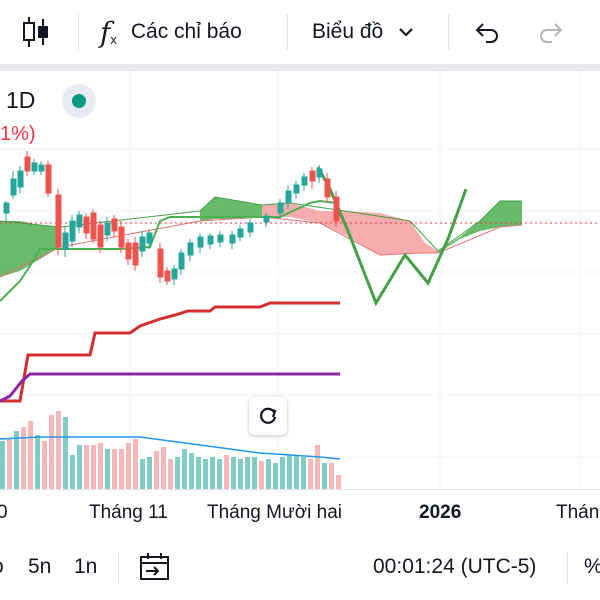 The width and height of the screenshot is (600, 600). Describe the element at coordinates (30, 249) in the screenshot. I see `kumo-cloud-bullish-left` at that location.